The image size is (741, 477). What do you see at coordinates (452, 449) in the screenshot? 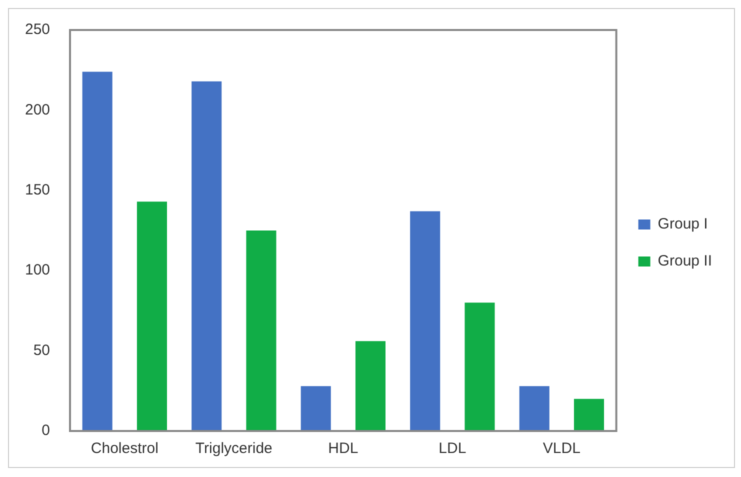
I see `x-tick-label: LDL` at bounding box center [452, 449].